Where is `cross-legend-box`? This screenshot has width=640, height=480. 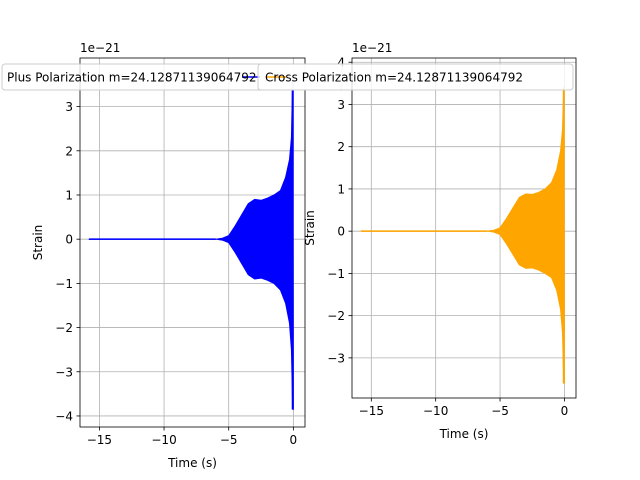 cross-legend-box is located at coordinates (415, 77).